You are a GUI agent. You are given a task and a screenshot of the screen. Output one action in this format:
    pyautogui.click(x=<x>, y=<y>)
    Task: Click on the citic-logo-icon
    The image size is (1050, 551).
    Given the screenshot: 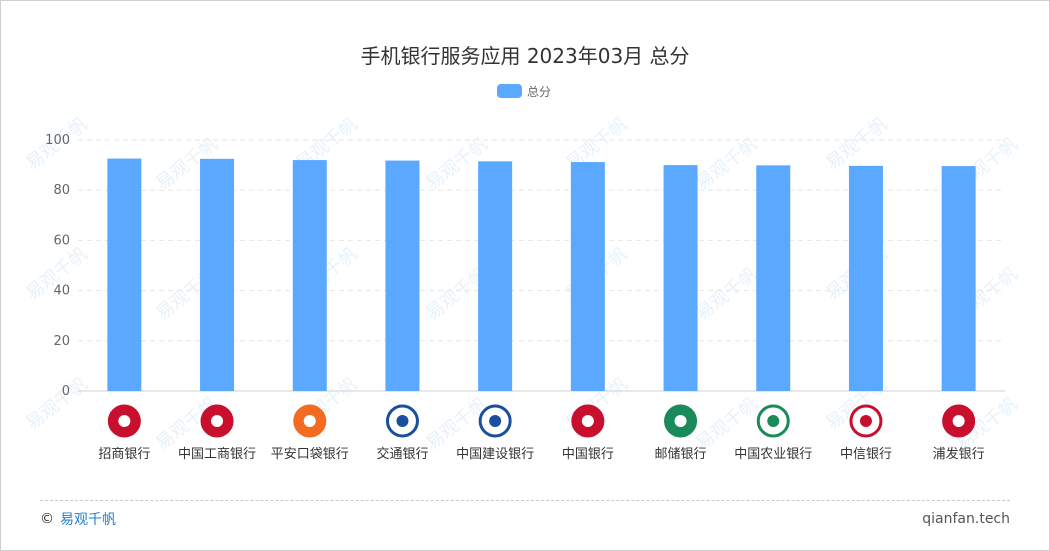 What is the action you would take?
    pyautogui.click(x=866, y=421)
    